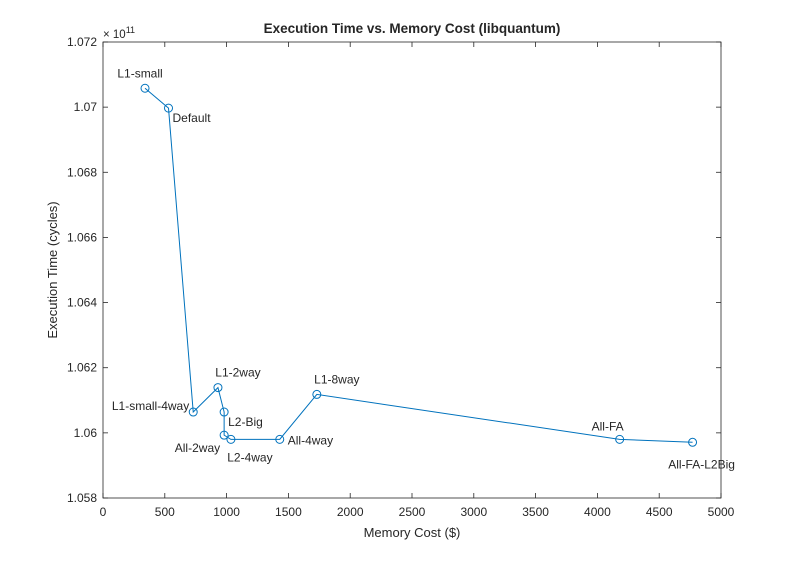 This screenshot has height=568, width=796. I want to click on point-label: L1-small-4way, so click(150, 406).